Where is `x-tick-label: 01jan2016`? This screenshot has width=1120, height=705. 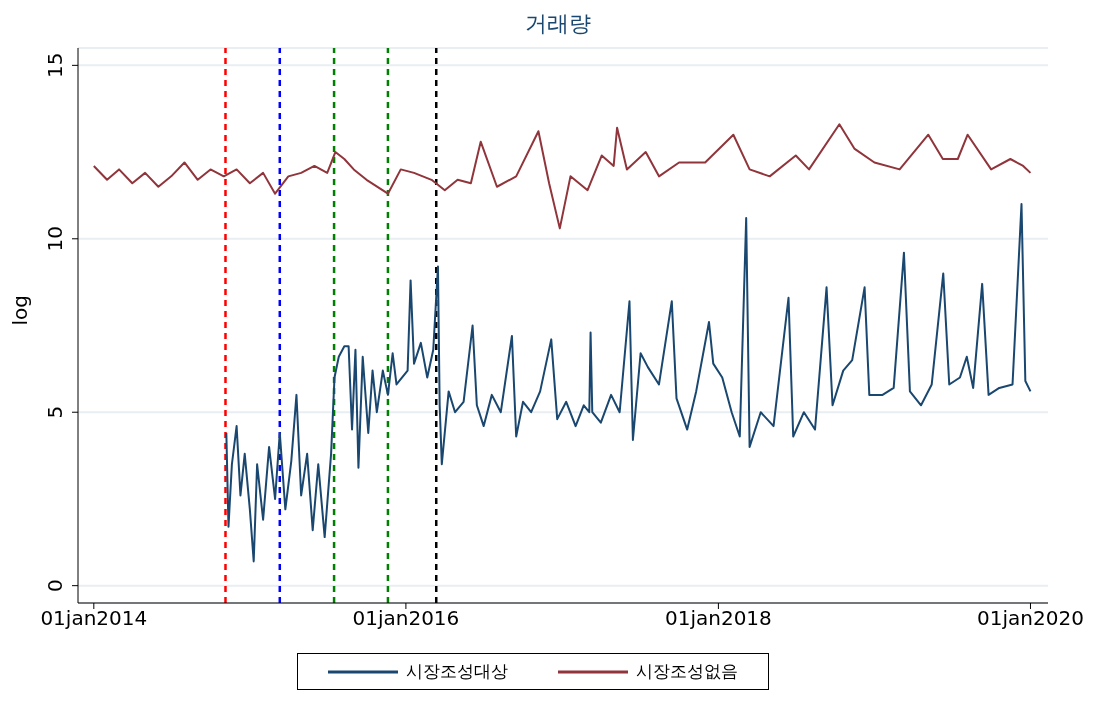 x-tick-label: 01jan2016 is located at coordinates (406, 618).